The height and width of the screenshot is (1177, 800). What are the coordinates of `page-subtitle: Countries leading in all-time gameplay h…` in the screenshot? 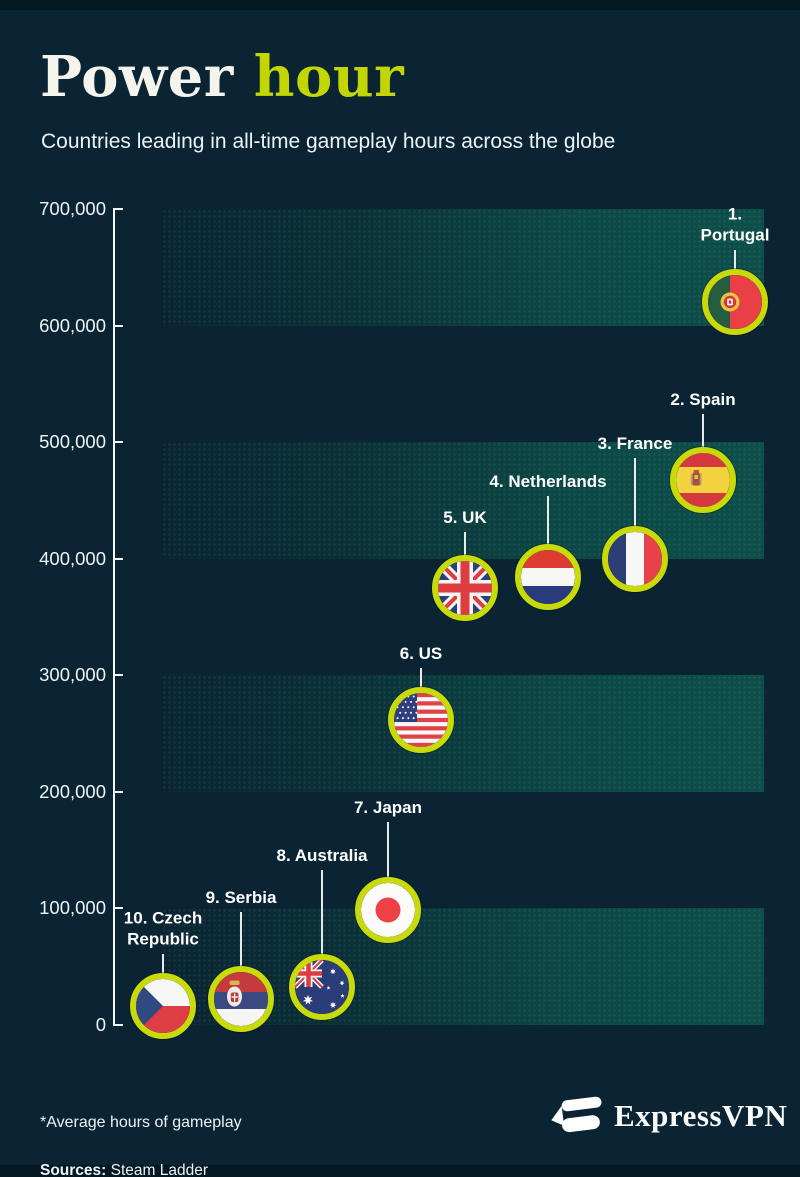 It's located at (328, 141).